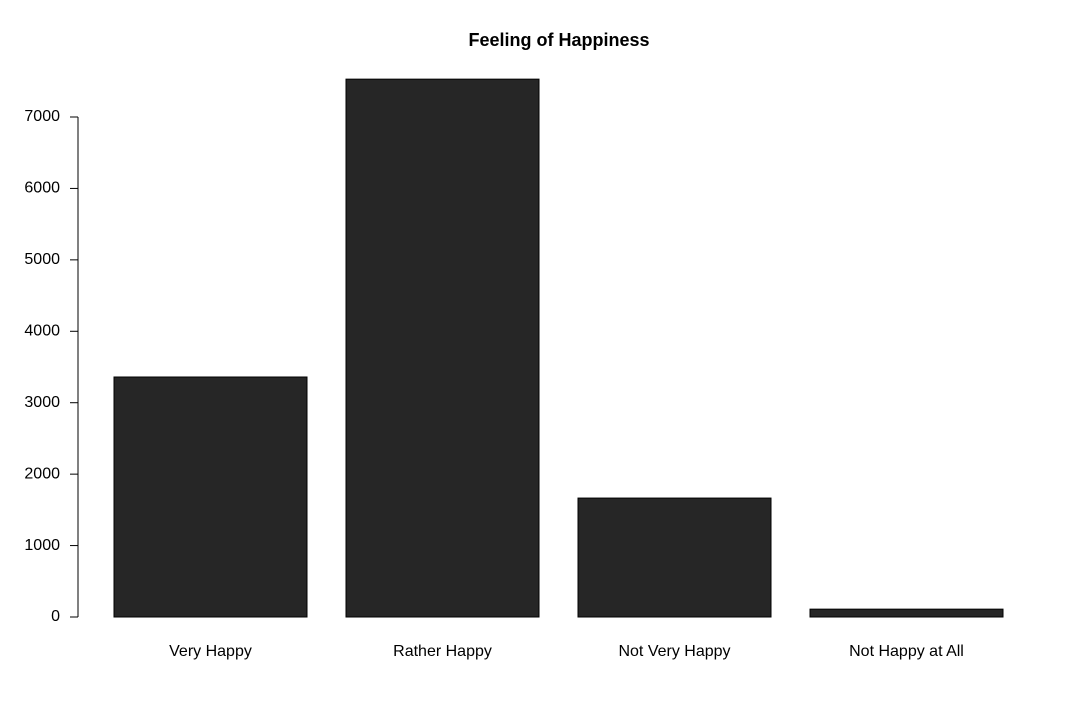 This screenshot has height=720, width=1080. Describe the element at coordinates (42, 402) in the screenshot. I see `y-tick-label: 3000` at that location.